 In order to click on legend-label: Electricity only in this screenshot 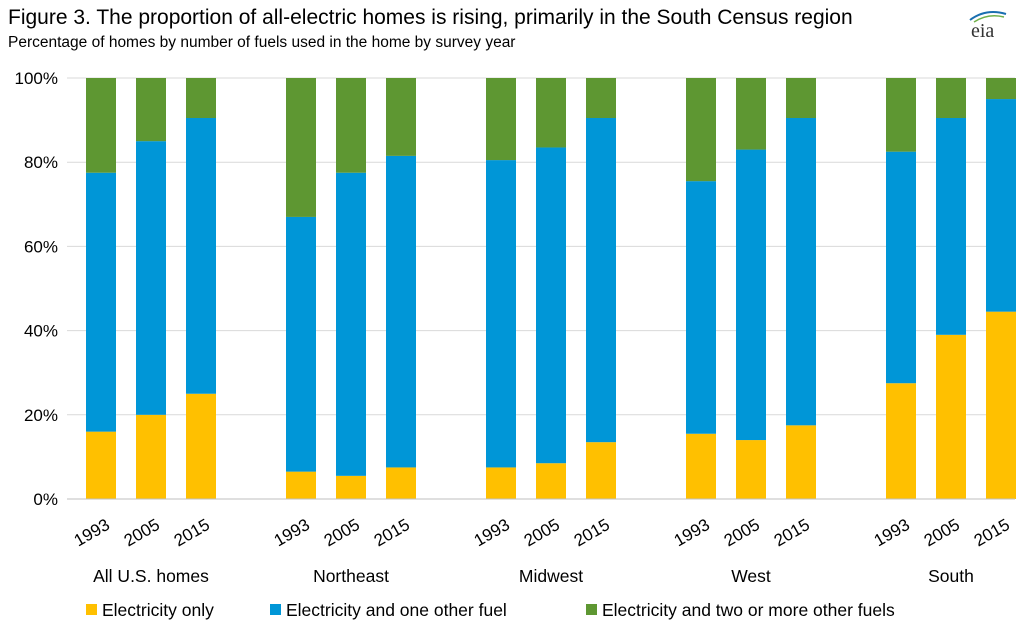, I will do `click(158, 610)`.